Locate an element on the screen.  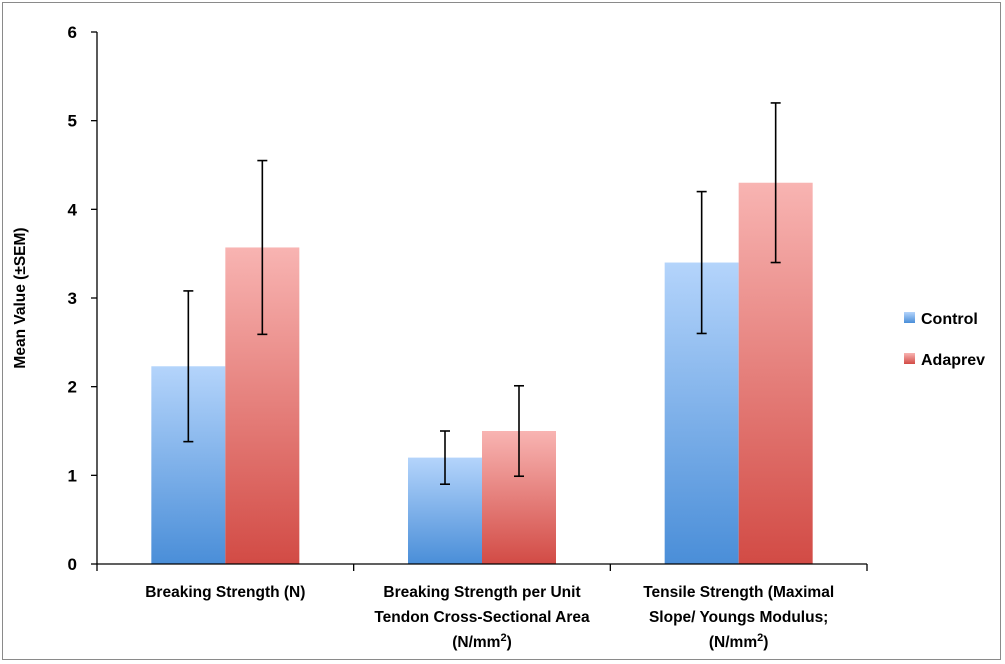
y-tick-label: 4 is located at coordinates (73, 209).